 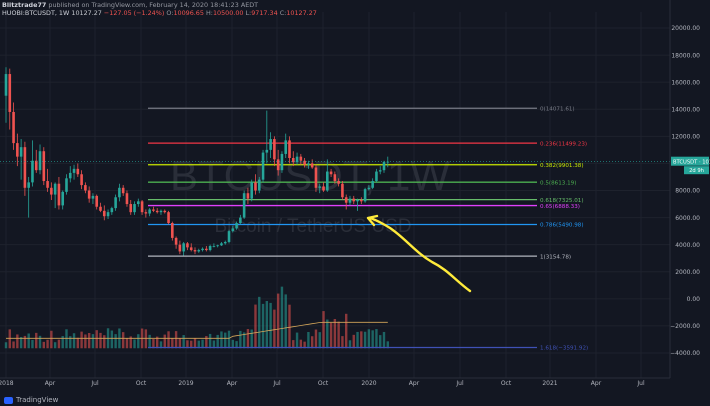 I want to click on countdown-label: 2d 9h, so click(x=696, y=171).